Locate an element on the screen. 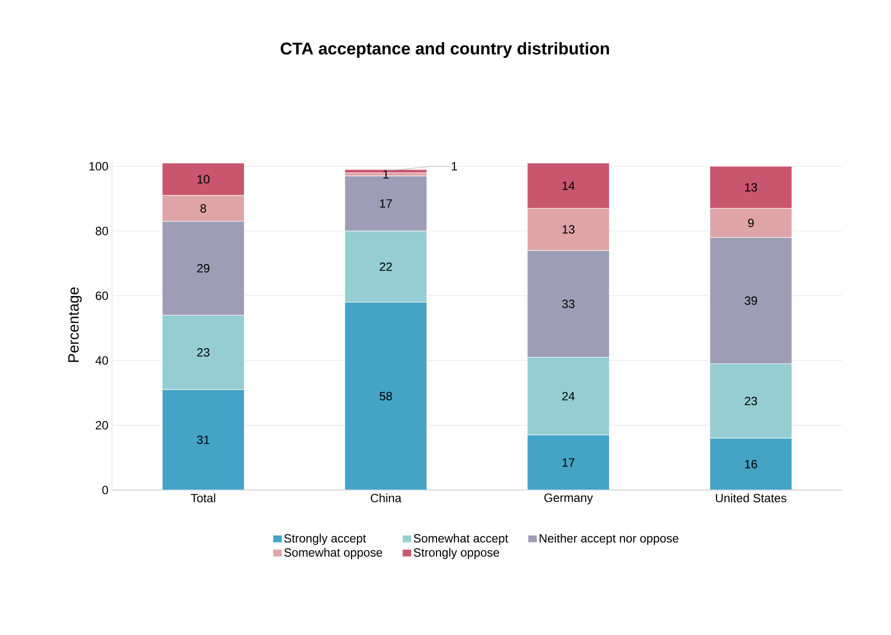 This screenshot has height=635, width=891. data-label: 29 is located at coordinates (203, 268).